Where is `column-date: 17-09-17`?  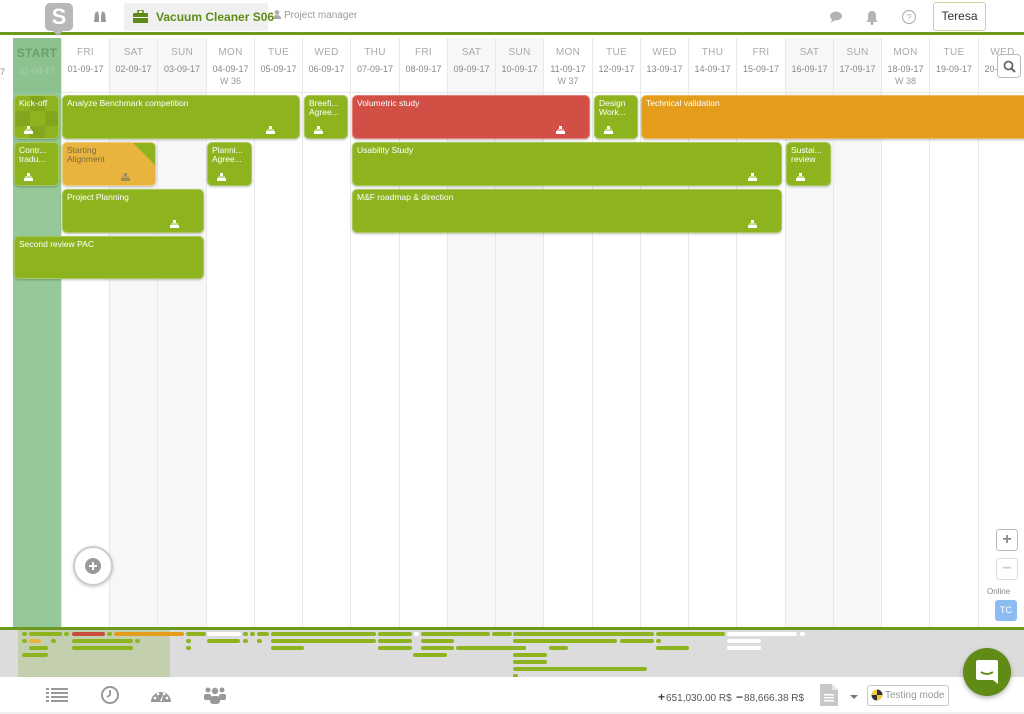 column-date: 17-09-17 is located at coordinates (857, 69).